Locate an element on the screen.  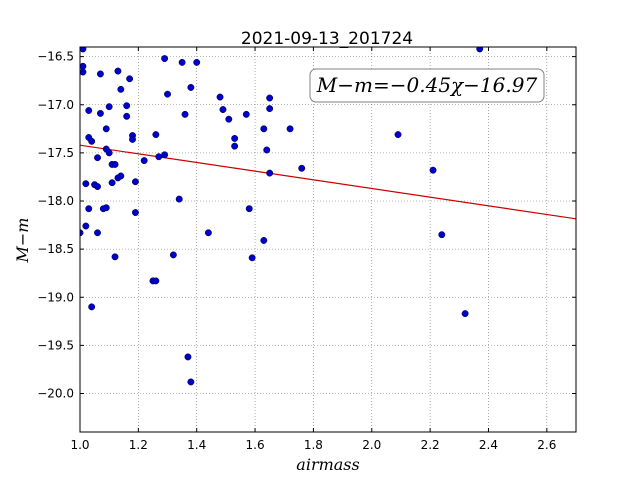
x-tick-label: 1.6 is located at coordinates (255, 445).